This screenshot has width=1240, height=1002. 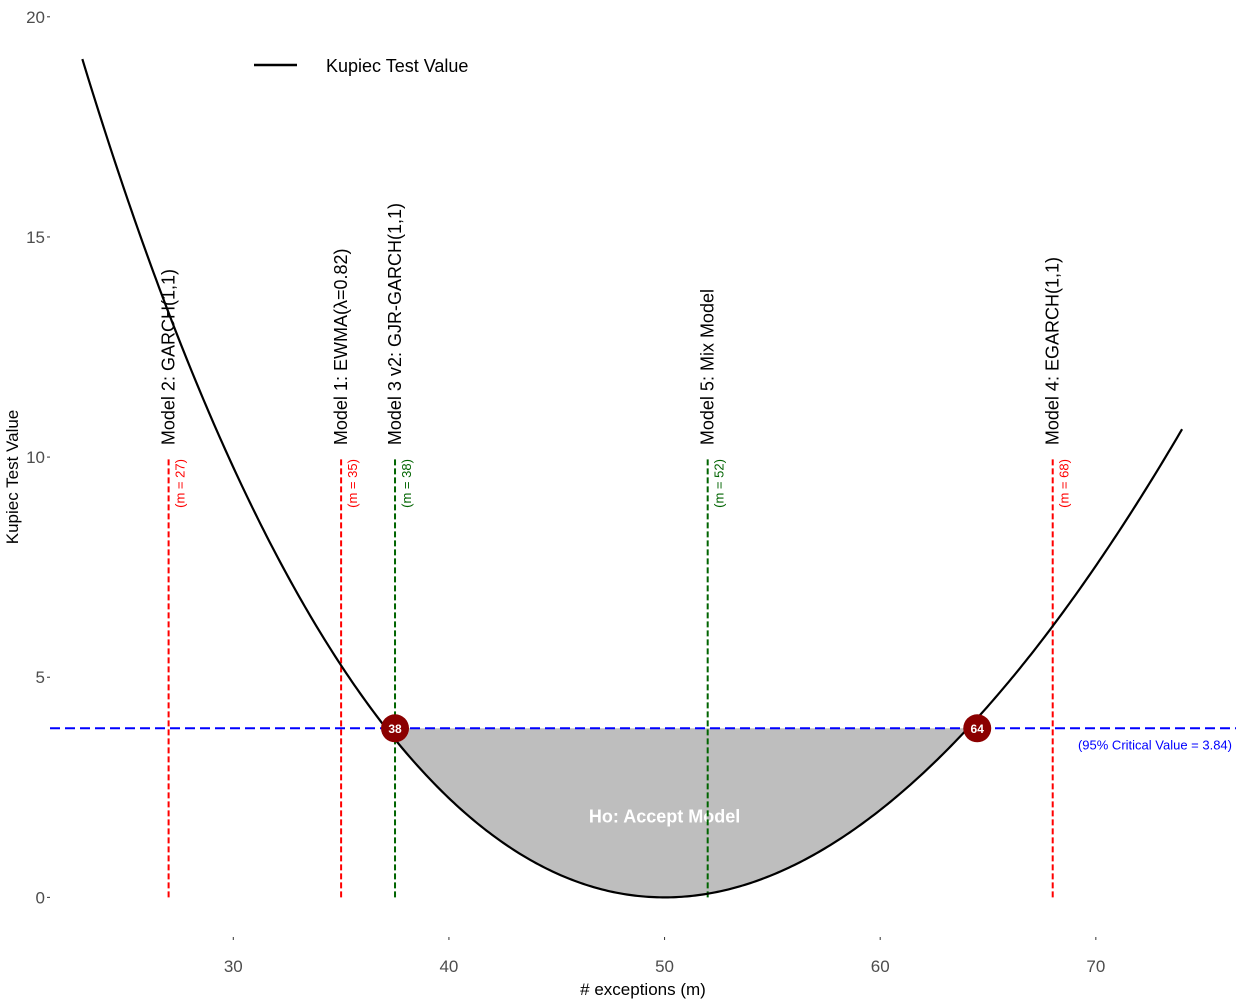 I want to click on legend: Kupiec Test Value, so click(x=361, y=66).